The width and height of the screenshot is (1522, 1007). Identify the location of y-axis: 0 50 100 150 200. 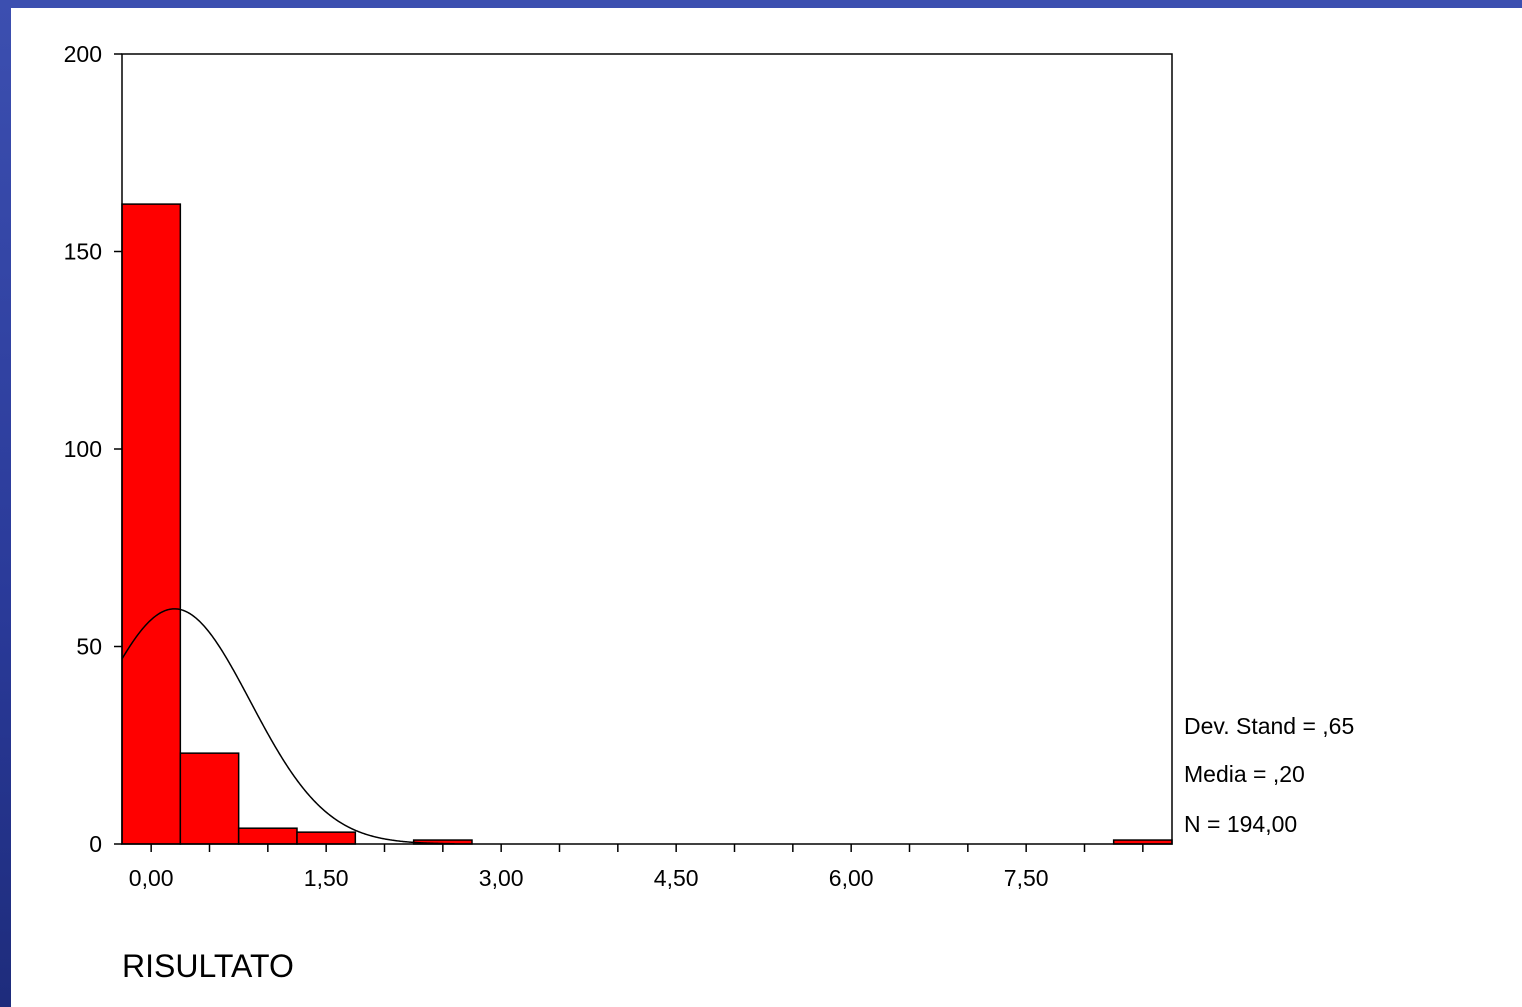
(93, 449).